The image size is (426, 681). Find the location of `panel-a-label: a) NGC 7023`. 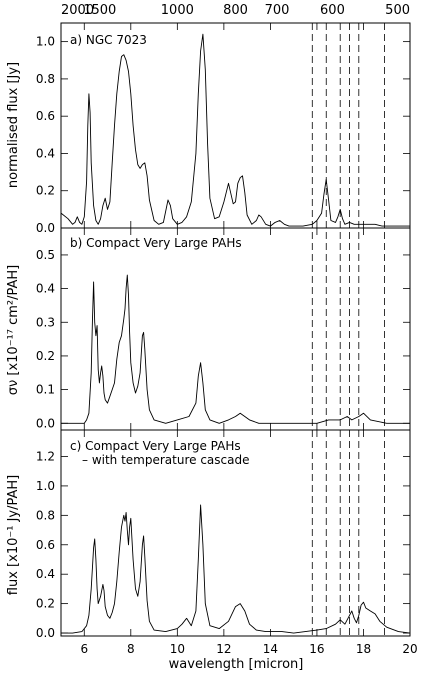

panel-a-label: a) NGC 7023 is located at coordinates (108, 40).